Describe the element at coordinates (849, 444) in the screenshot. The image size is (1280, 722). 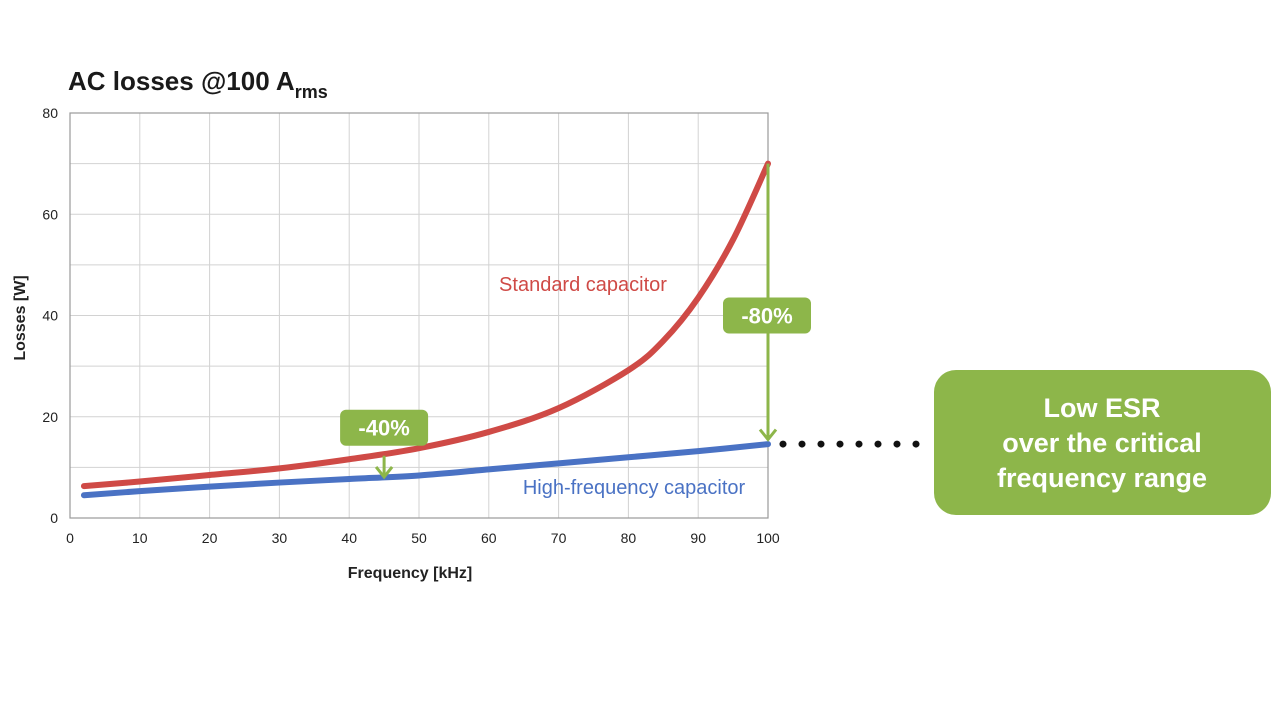
I see `callout-dotted-connector` at that location.